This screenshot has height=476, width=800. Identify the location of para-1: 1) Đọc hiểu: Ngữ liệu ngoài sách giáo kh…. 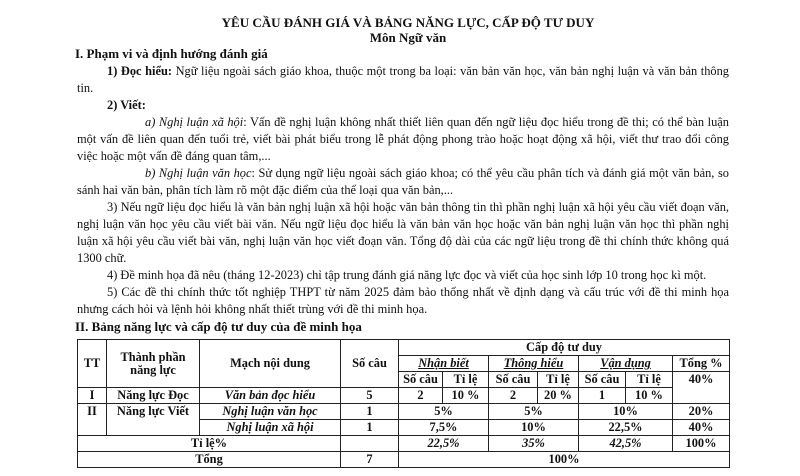
(403, 80).